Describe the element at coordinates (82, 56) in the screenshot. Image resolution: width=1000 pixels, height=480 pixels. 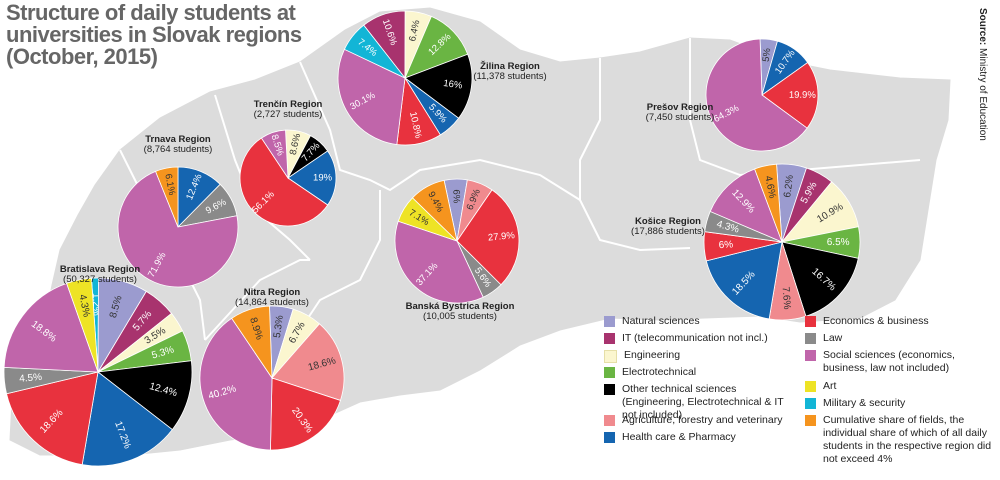
I see `title-line-3: (October, 2015)` at that location.